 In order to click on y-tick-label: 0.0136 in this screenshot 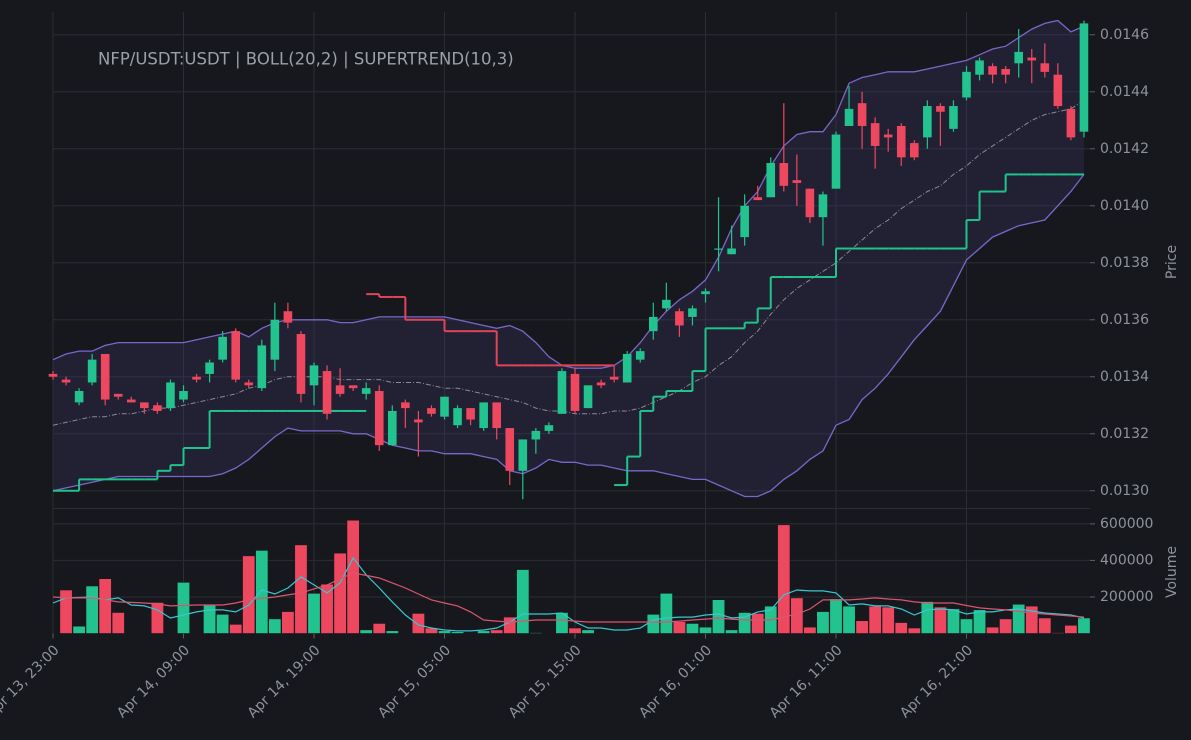, I will do `click(1124, 320)`.